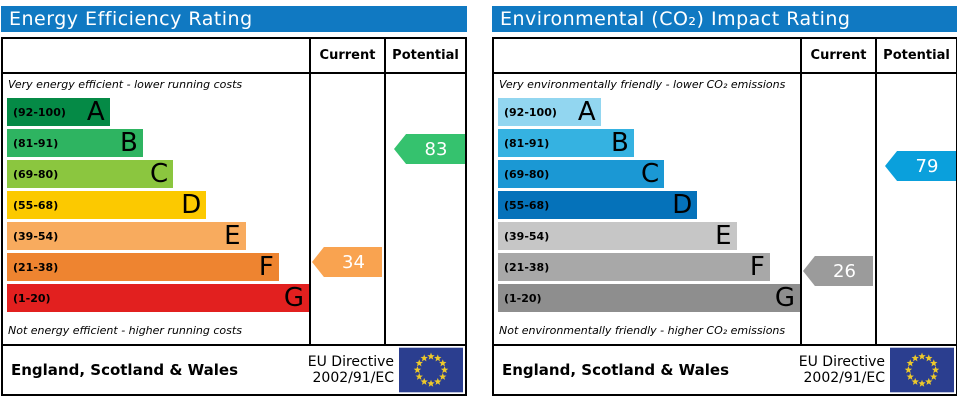 The height and width of the screenshot is (404, 957). I want to click on current-rating-arrow: 26, so click(838, 271).